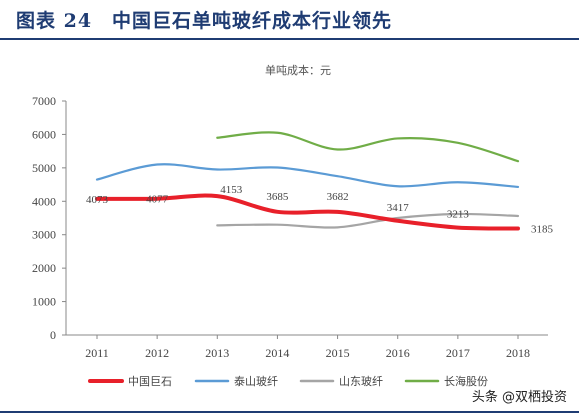 The width and height of the screenshot is (579, 416). Describe the element at coordinates (398, 208) in the screenshot. I see `data-label: 3417` at that location.